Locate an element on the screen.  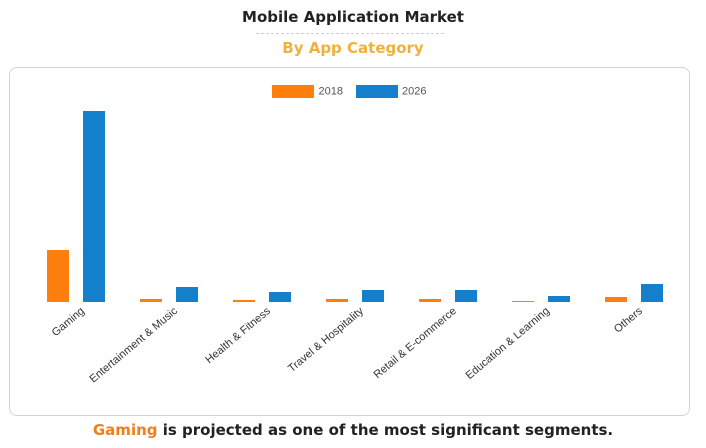
chart-subtitle: By App Category is located at coordinates (353, 48).